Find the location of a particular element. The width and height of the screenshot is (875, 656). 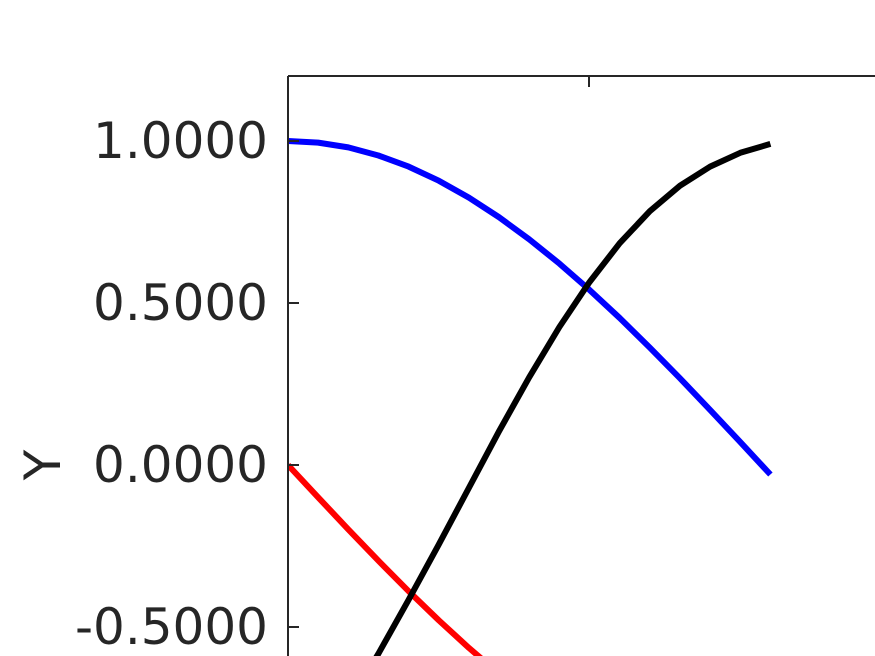

y-tick-label: 0.5000 is located at coordinates (180, 303).